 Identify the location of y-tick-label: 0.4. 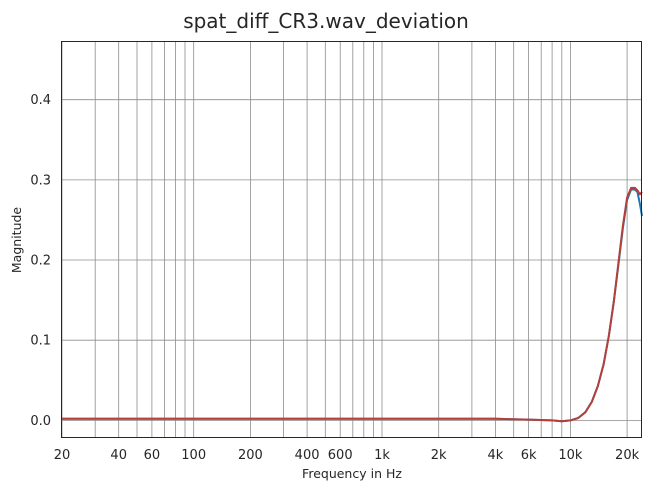
(40, 100).